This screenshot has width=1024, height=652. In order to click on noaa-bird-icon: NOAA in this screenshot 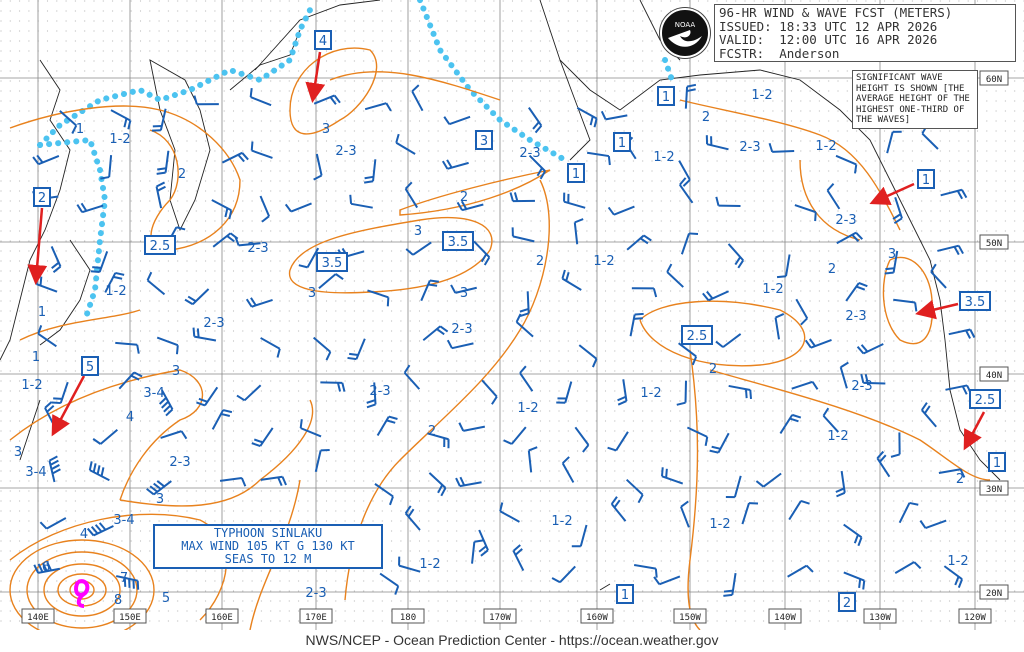, I will do `click(685, 34)`.